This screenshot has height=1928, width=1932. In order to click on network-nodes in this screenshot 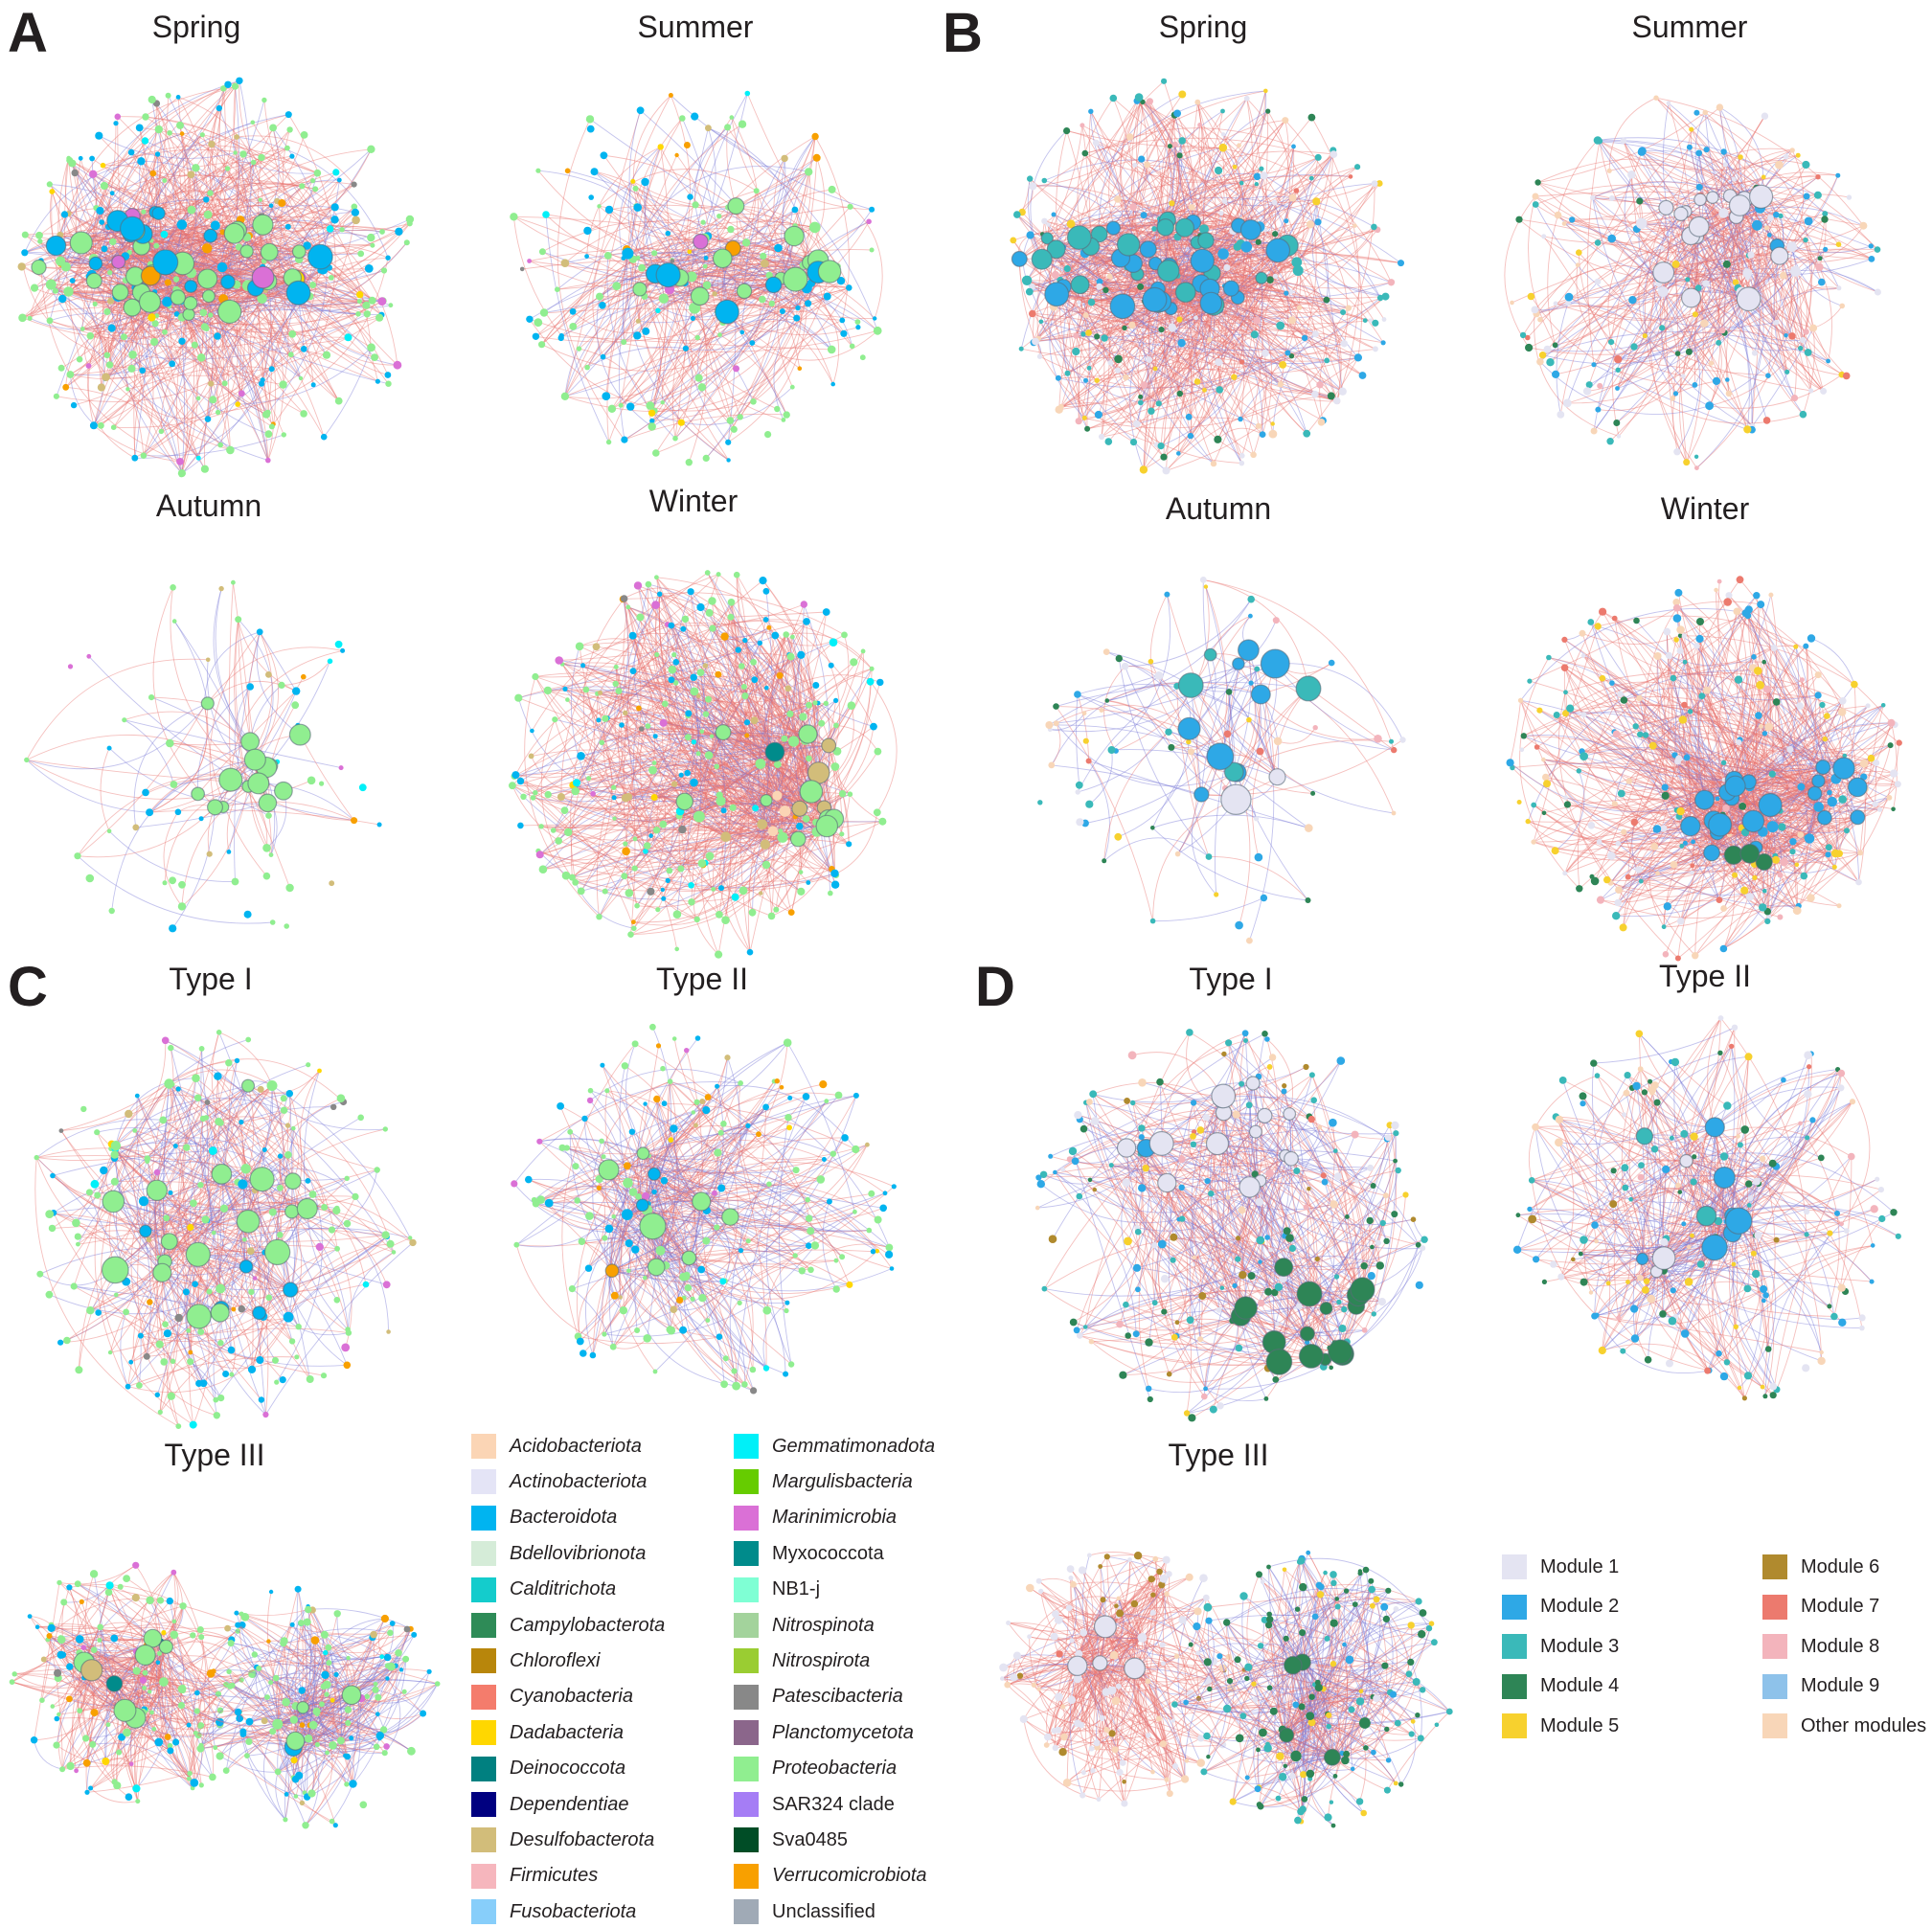, I will do `click(696, 278)`.